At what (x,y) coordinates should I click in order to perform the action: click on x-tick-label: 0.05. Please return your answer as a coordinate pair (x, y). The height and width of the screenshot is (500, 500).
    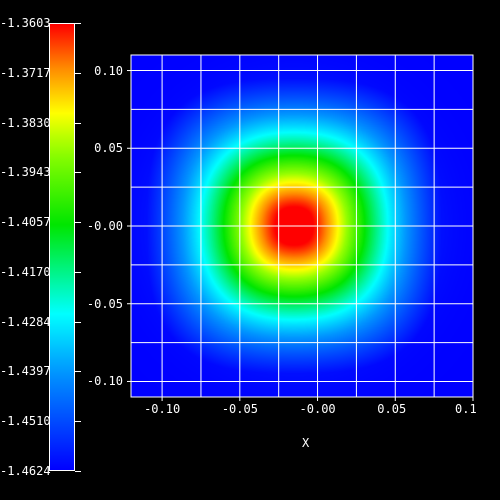
    Looking at the image, I should click on (392, 409).